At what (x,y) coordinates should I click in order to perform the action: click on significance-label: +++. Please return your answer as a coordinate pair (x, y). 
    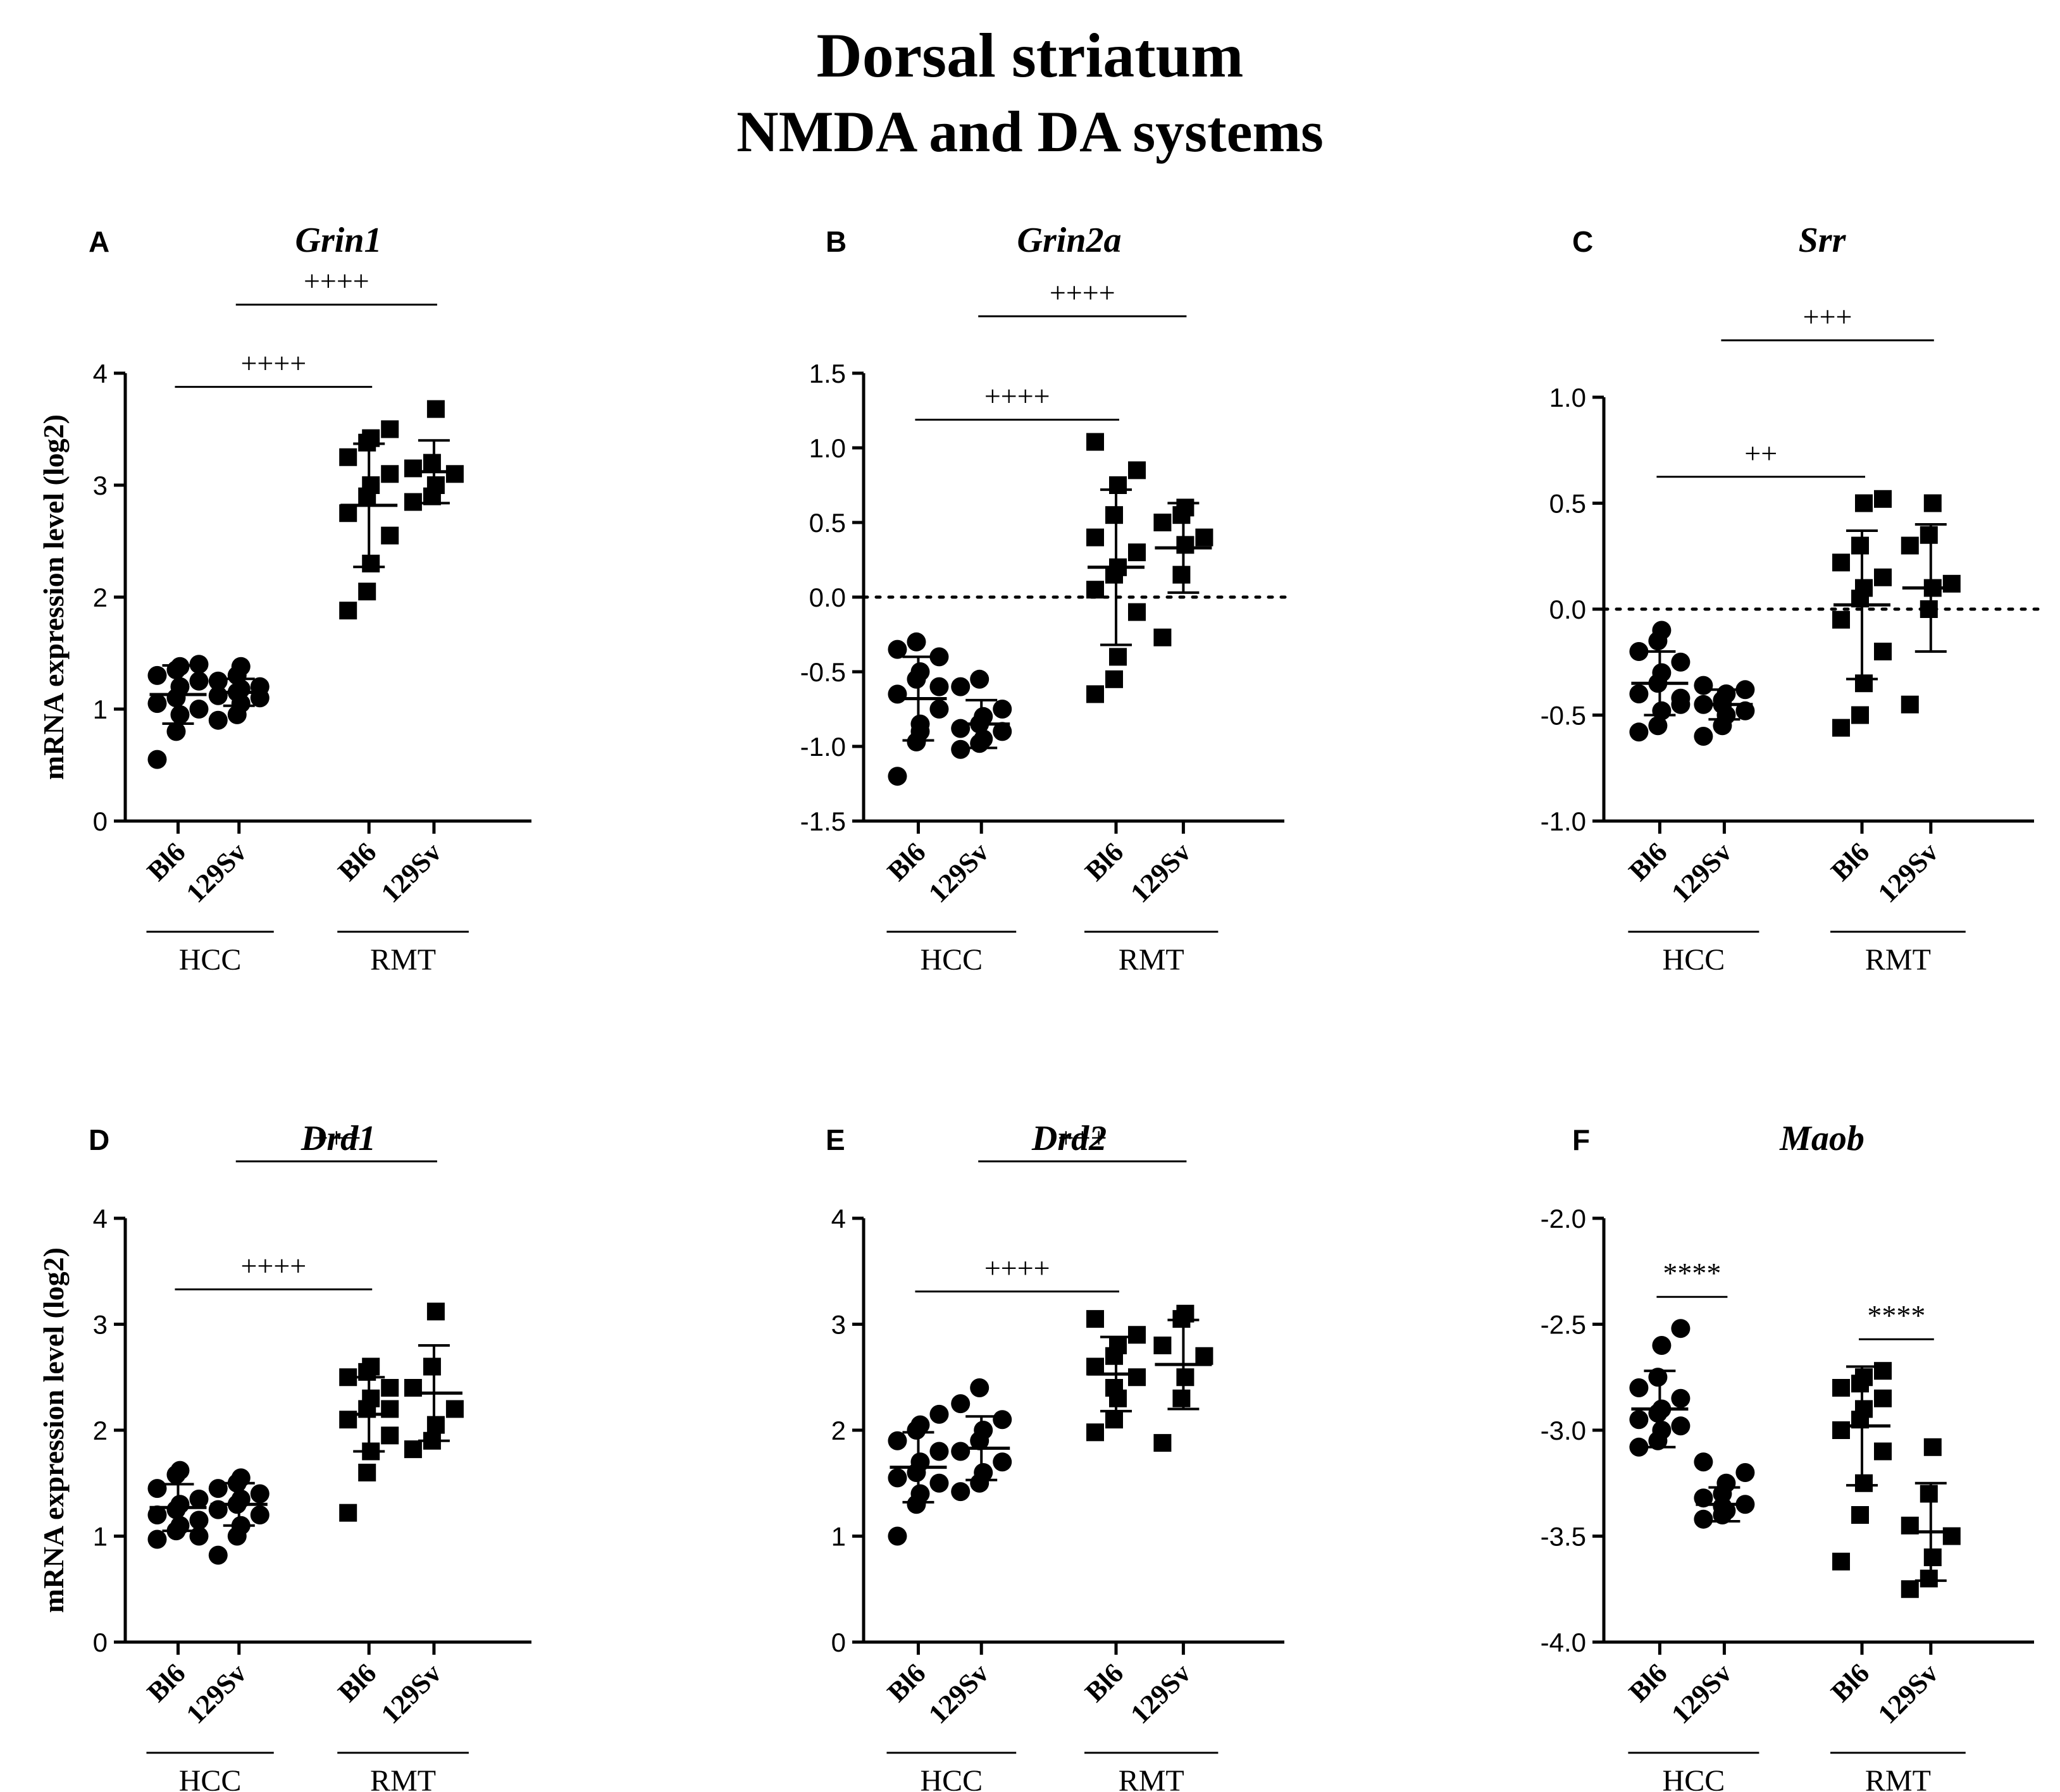
    Looking at the image, I should click on (1082, 1138).